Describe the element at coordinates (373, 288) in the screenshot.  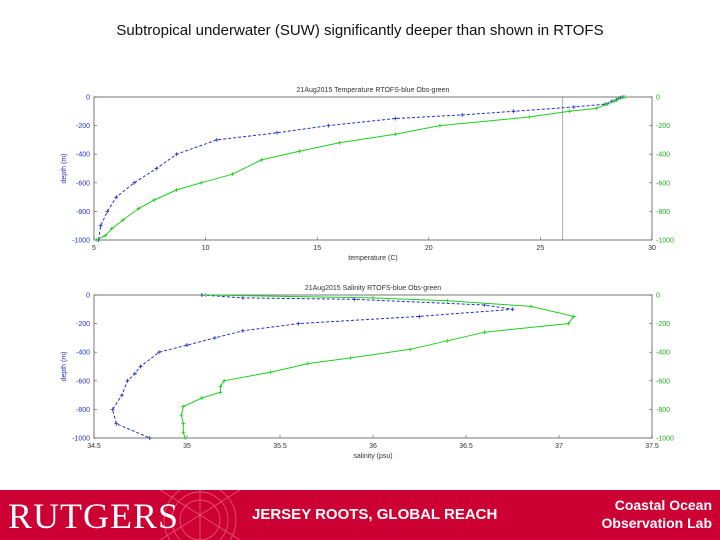
I see `chart-title: 21Aug2015 Salinity RTOFS-blue Obs-green` at that location.